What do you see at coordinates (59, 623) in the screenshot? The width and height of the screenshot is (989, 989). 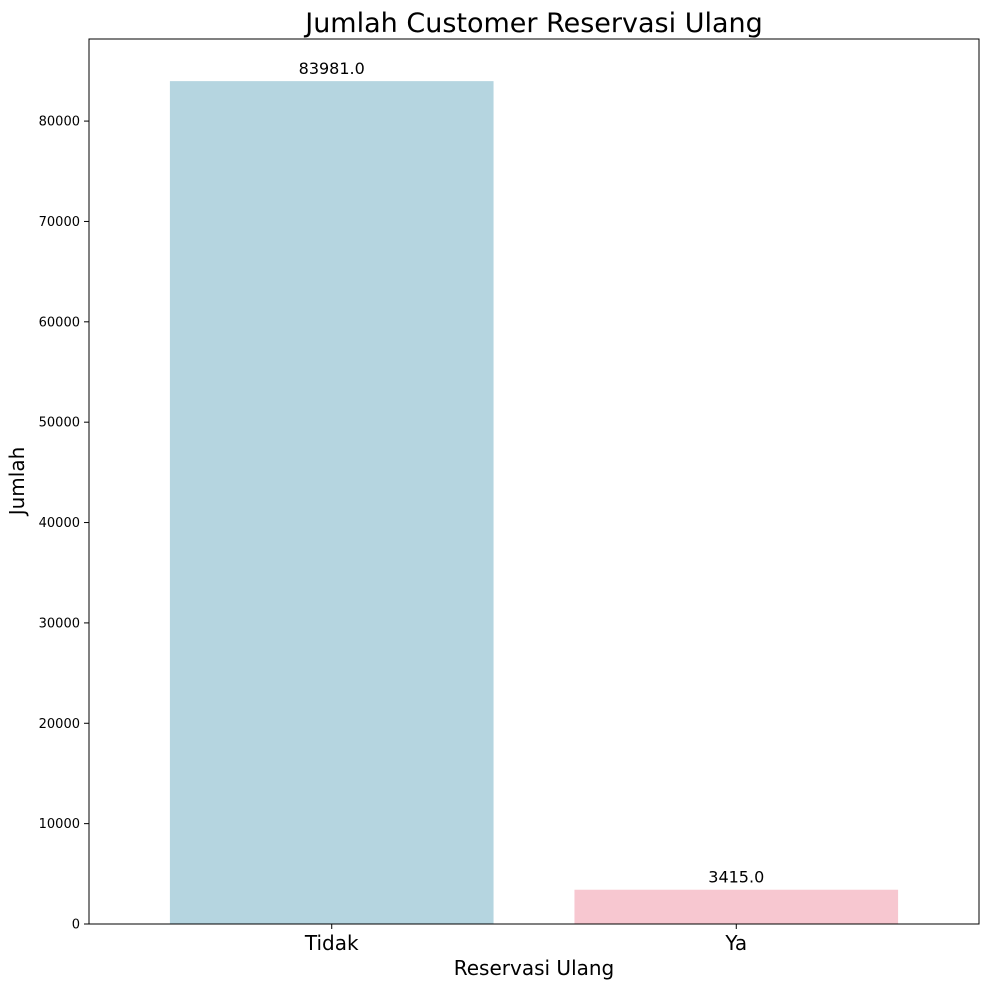 I see `y-tick-label: 30000` at bounding box center [59, 623].